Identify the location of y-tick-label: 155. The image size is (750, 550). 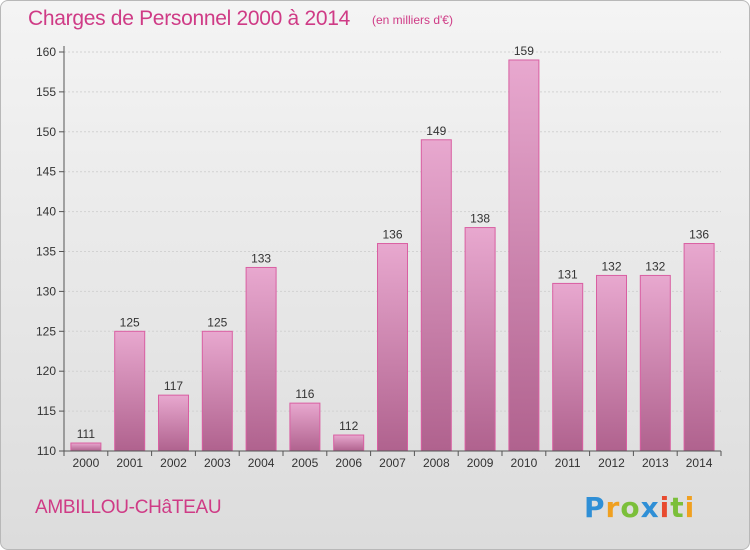
(46, 92).